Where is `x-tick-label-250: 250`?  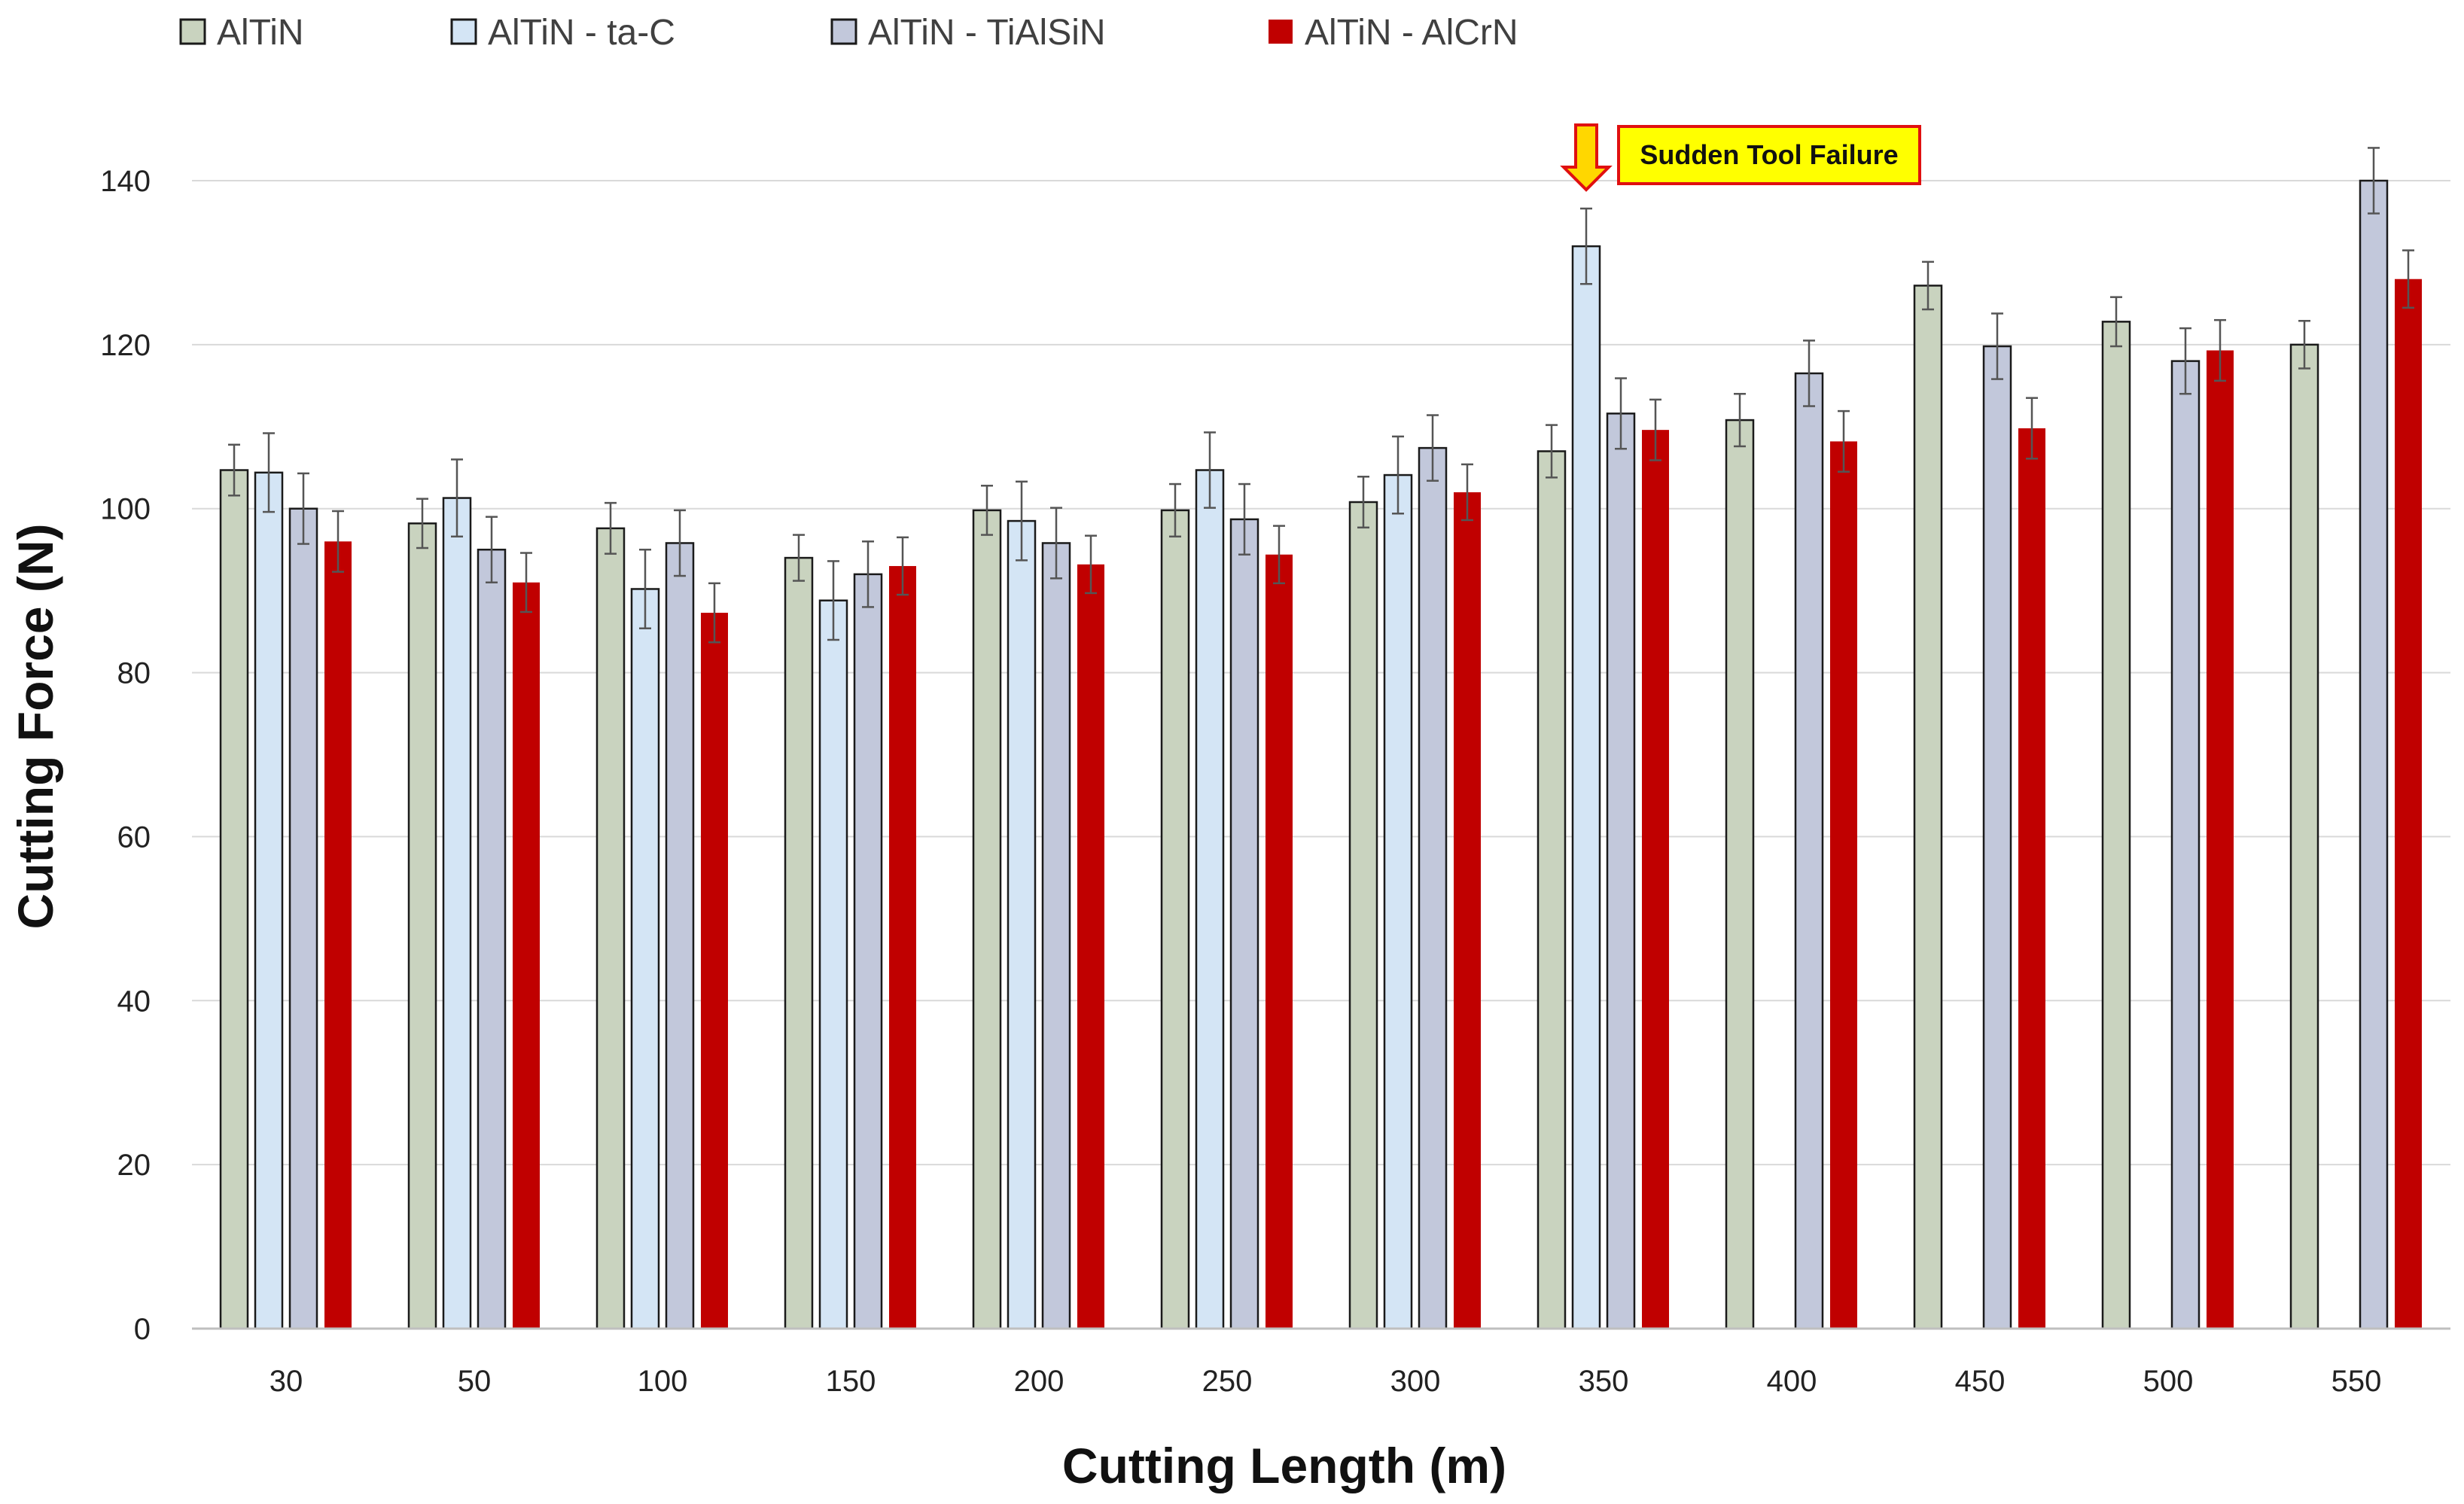
x-tick-label-250: 250 is located at coordinates (1227, 1381).